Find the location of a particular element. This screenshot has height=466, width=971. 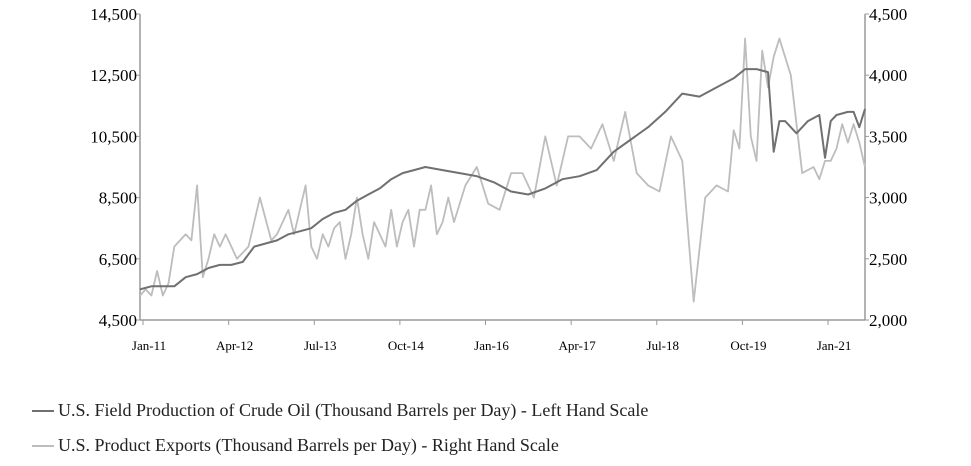

legend-swatch-exports is located at coordinates (43, 445).